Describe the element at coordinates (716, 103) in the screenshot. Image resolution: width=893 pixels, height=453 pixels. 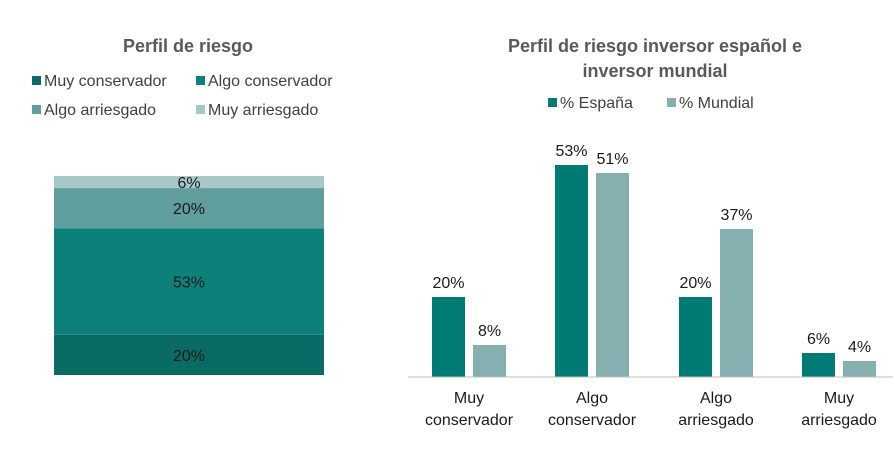
I see `legend-label-series-2: % Mundial` at that location.